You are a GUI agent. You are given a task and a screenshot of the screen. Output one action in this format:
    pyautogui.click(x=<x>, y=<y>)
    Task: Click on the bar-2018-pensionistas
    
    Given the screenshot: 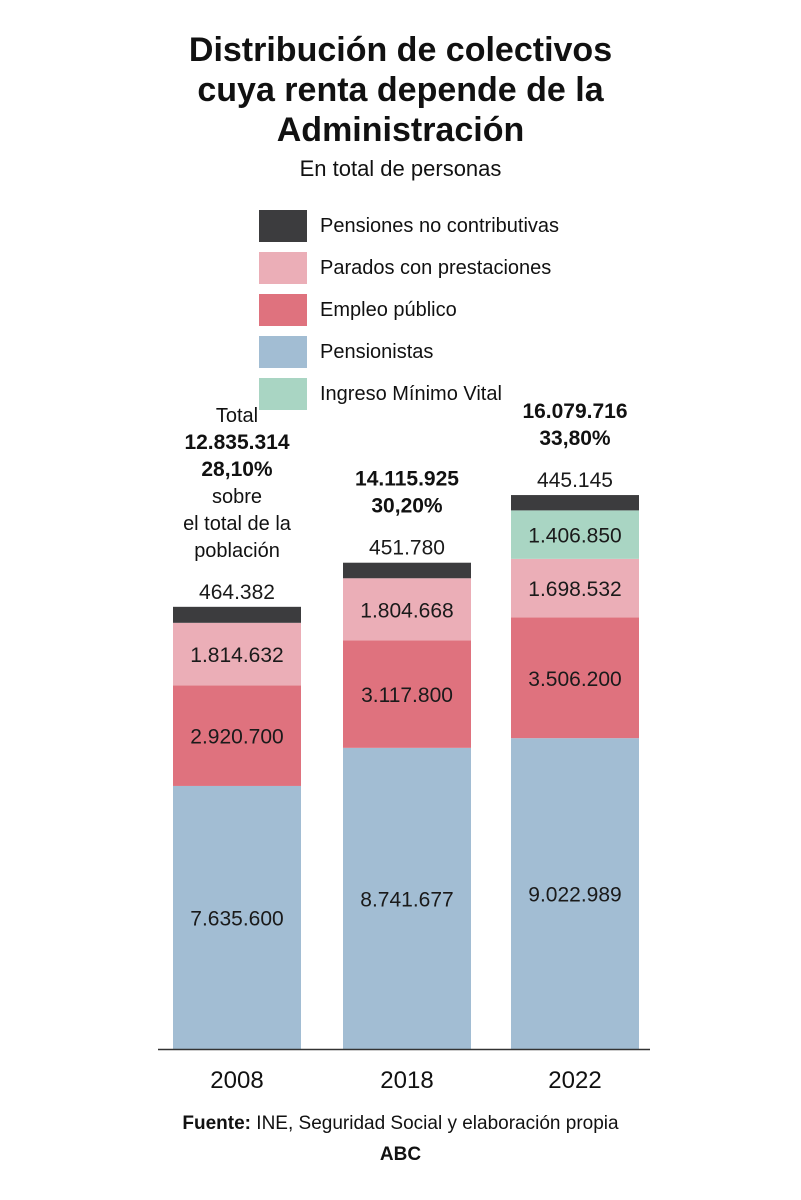 What is the action you would take?
    pyautogui.click(x=407, y=898)
    